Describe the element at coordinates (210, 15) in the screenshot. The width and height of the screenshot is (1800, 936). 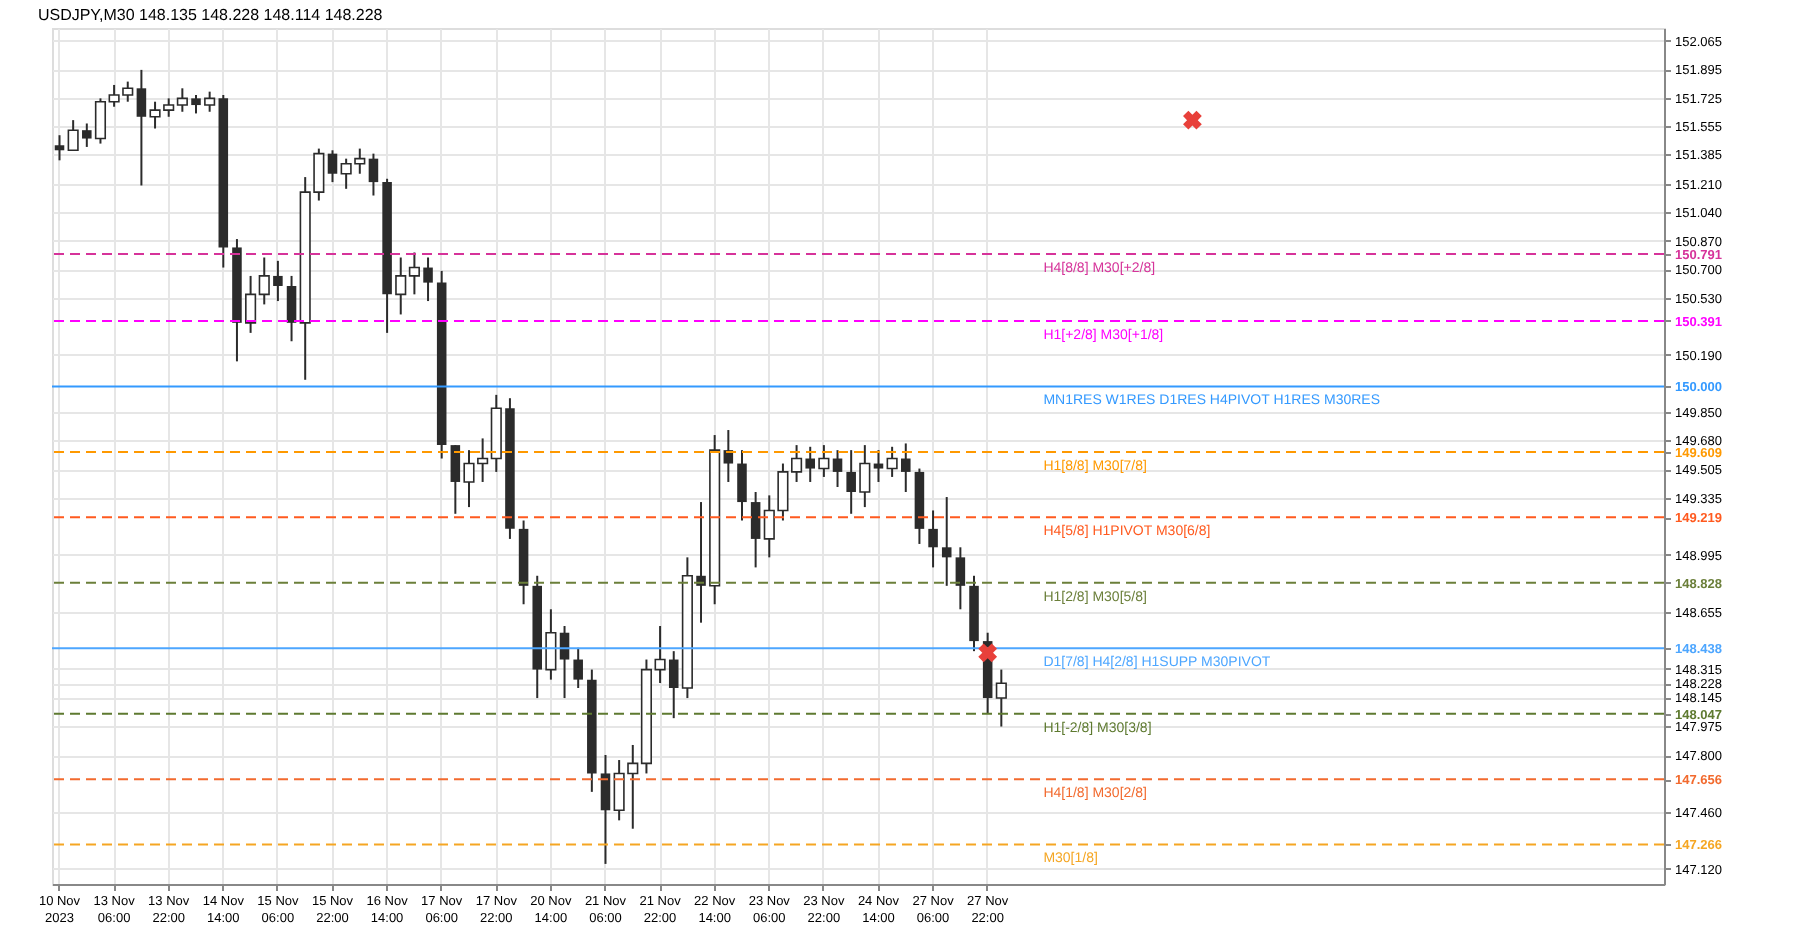
I see `chart-title: USDJPY,M30 148.135 148.228 148.114 148.228` at that location.